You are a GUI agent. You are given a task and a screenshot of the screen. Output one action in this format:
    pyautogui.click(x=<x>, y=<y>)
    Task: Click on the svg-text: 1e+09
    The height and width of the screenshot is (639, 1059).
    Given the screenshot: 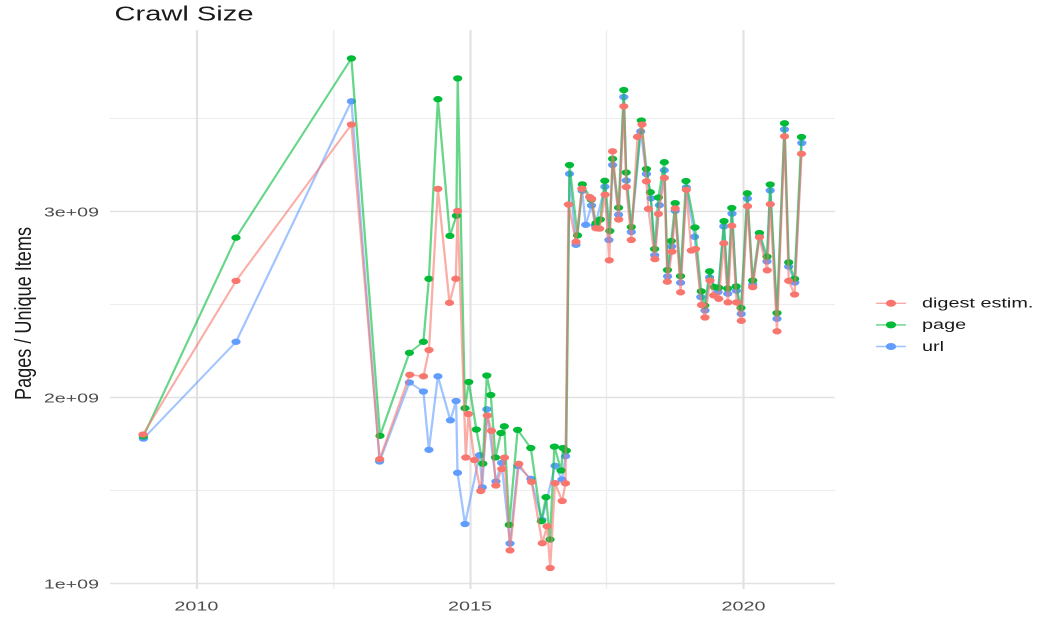 What is the action you would take?
    pyautogui.click(x=71, y=584)
    